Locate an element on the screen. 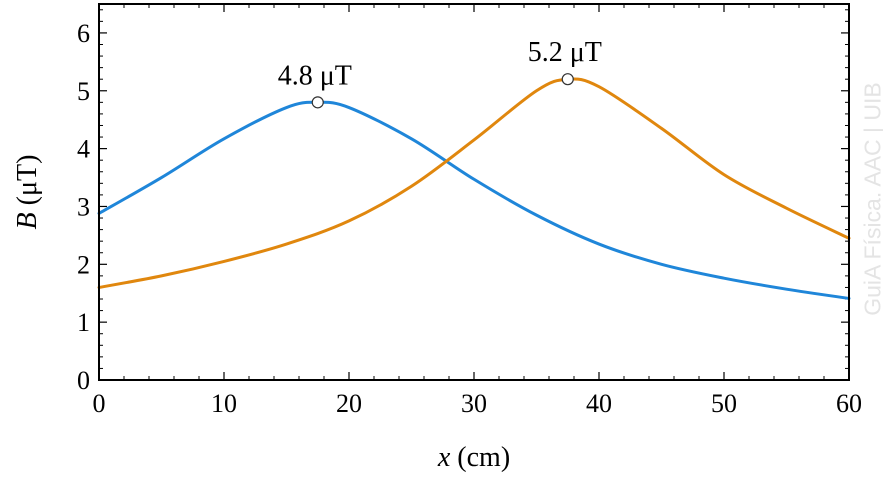 The width and height of the screenshot is (883, 477). y-tick-label: 3 is located at coordinates (83, 206).